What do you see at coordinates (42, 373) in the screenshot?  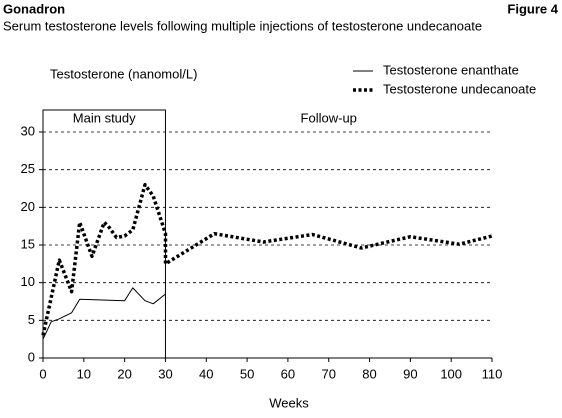 I see `x-tick-label: 0` at bounding box center [42, 373].